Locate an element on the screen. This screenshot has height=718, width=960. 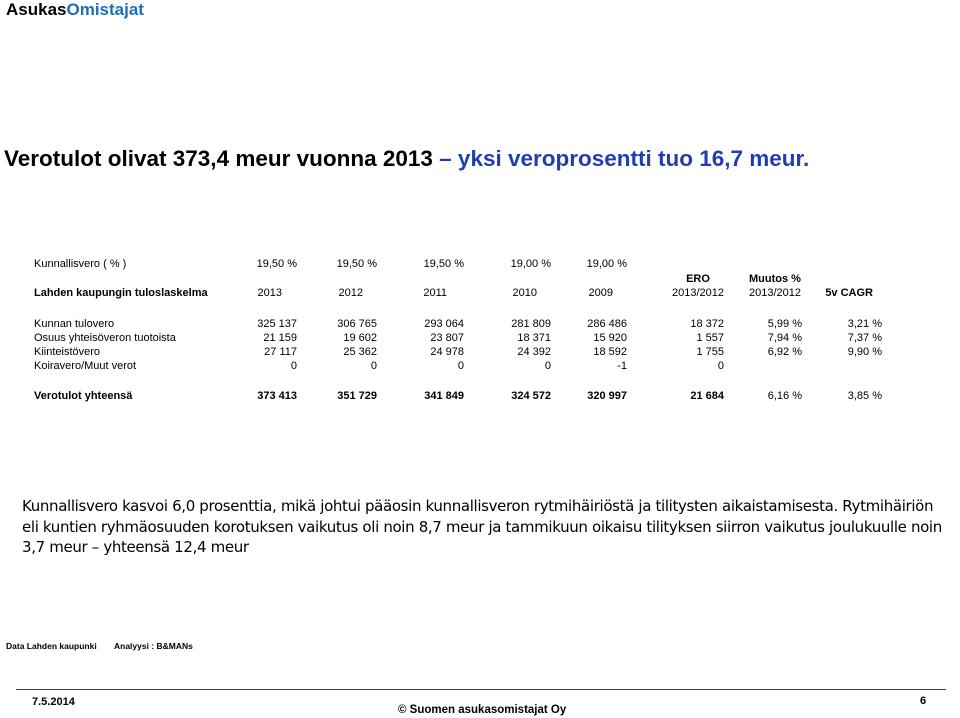
table-row-2-cagr: 7,37 % is located at coordinates (864, 338).